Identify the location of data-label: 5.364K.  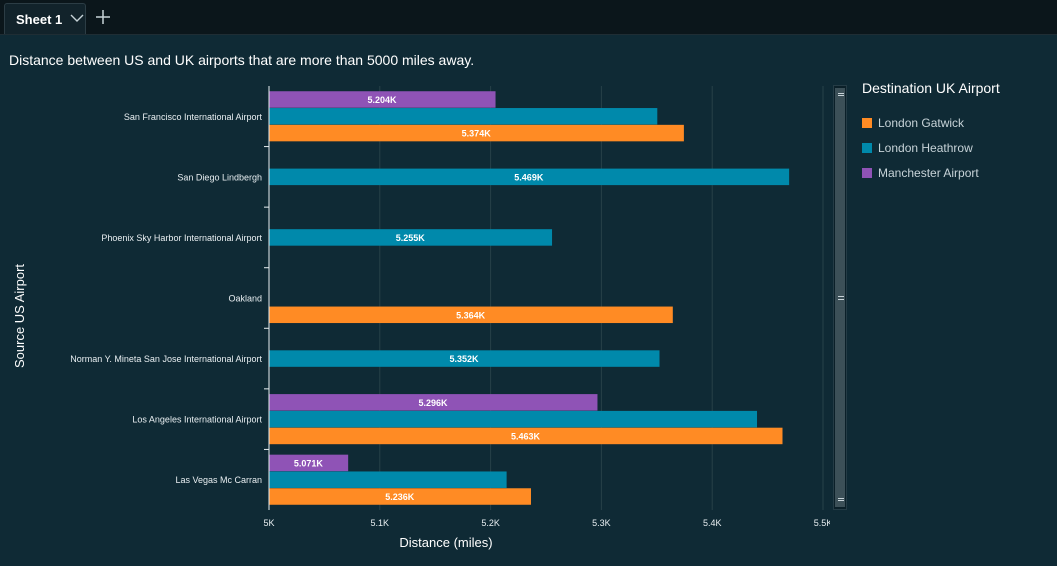
(471, 315).